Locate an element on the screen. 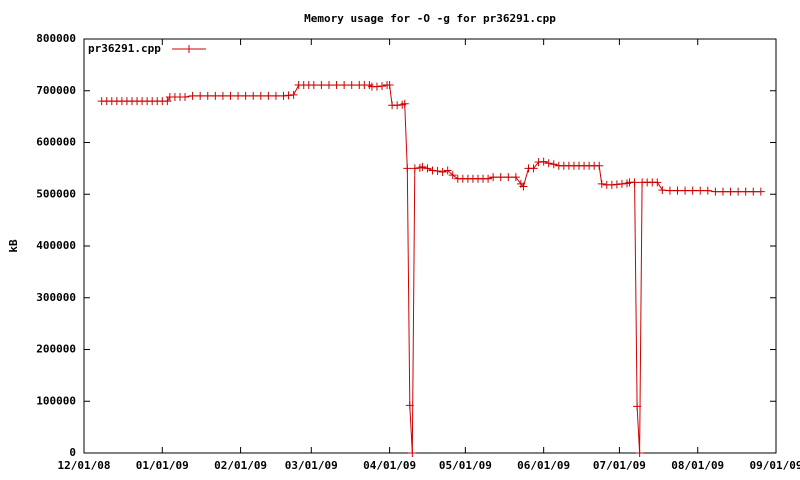 The height and width of the screenshot is (480, 800). x-tick-label: 01/01/09 is located at coordinates (162, 465).